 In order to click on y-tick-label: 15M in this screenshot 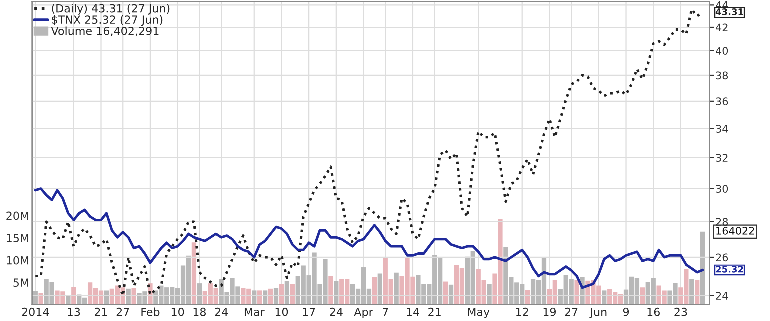, I will do `click(17, 238)`.